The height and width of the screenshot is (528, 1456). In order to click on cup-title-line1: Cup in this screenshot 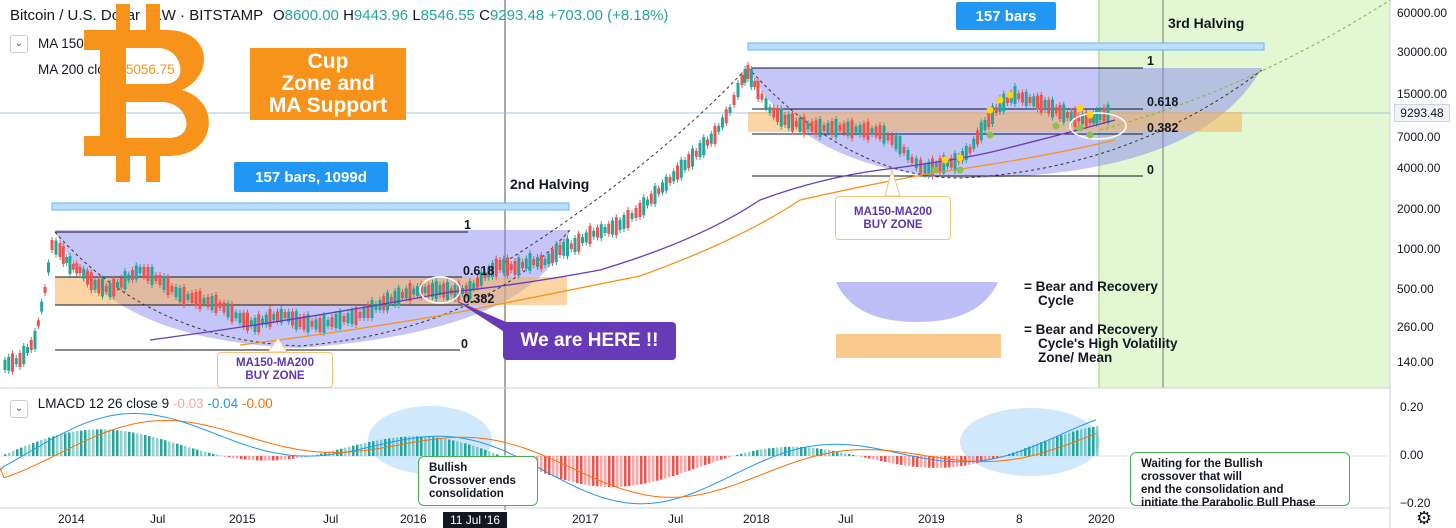, I will do `click(328, 61)`.